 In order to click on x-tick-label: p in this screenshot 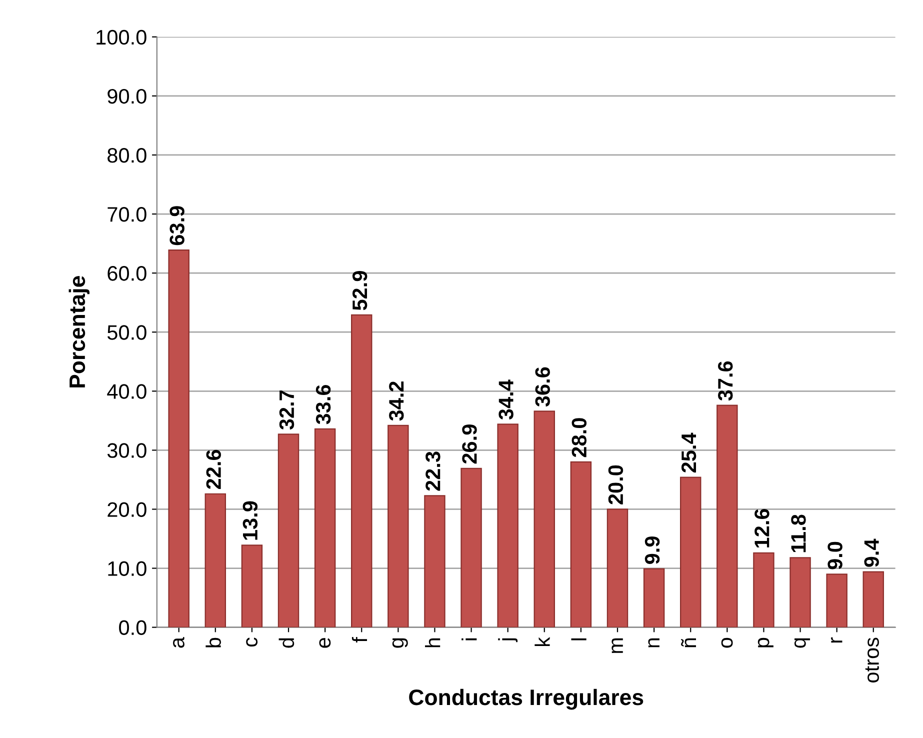, I will do `click(766, 643)`.